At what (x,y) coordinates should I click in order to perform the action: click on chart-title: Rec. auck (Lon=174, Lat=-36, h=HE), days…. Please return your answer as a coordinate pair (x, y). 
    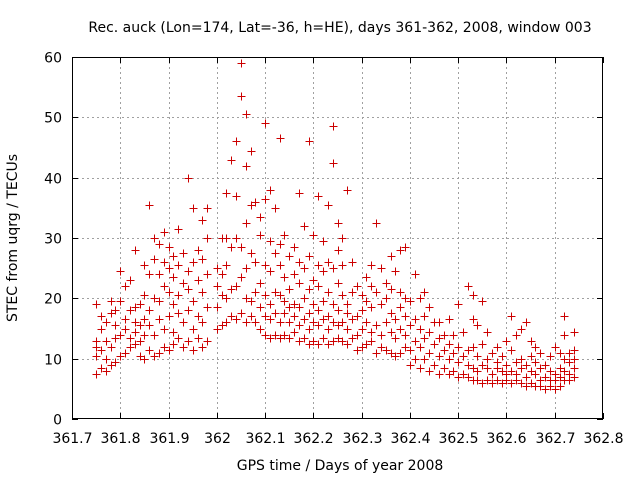
    Looking at the image, I should click on (339, 28).